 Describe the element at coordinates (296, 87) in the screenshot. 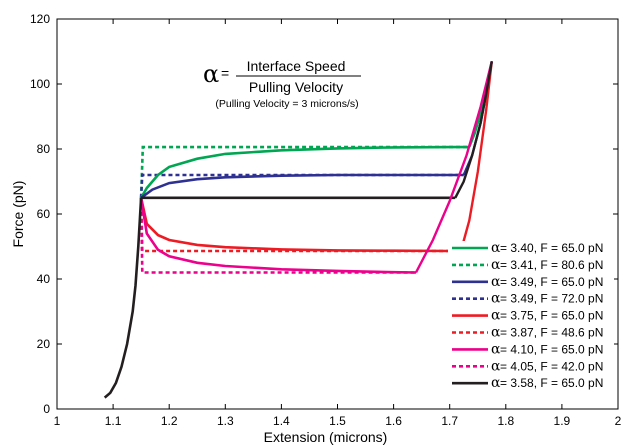

I see `equation-denominator: Pulling Velocity` at that location.